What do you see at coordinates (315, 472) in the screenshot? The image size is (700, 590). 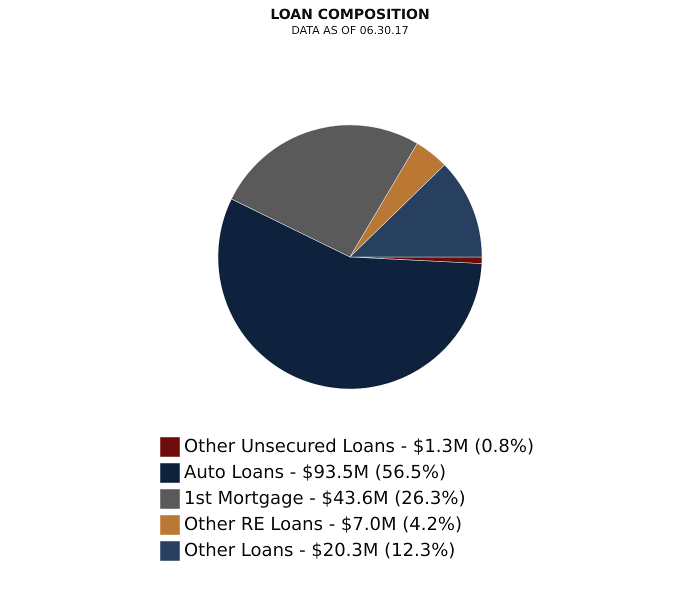 I see `legend-label: Auto Loans - $93.5M (56.5%)` at bounding box center [315, 472].